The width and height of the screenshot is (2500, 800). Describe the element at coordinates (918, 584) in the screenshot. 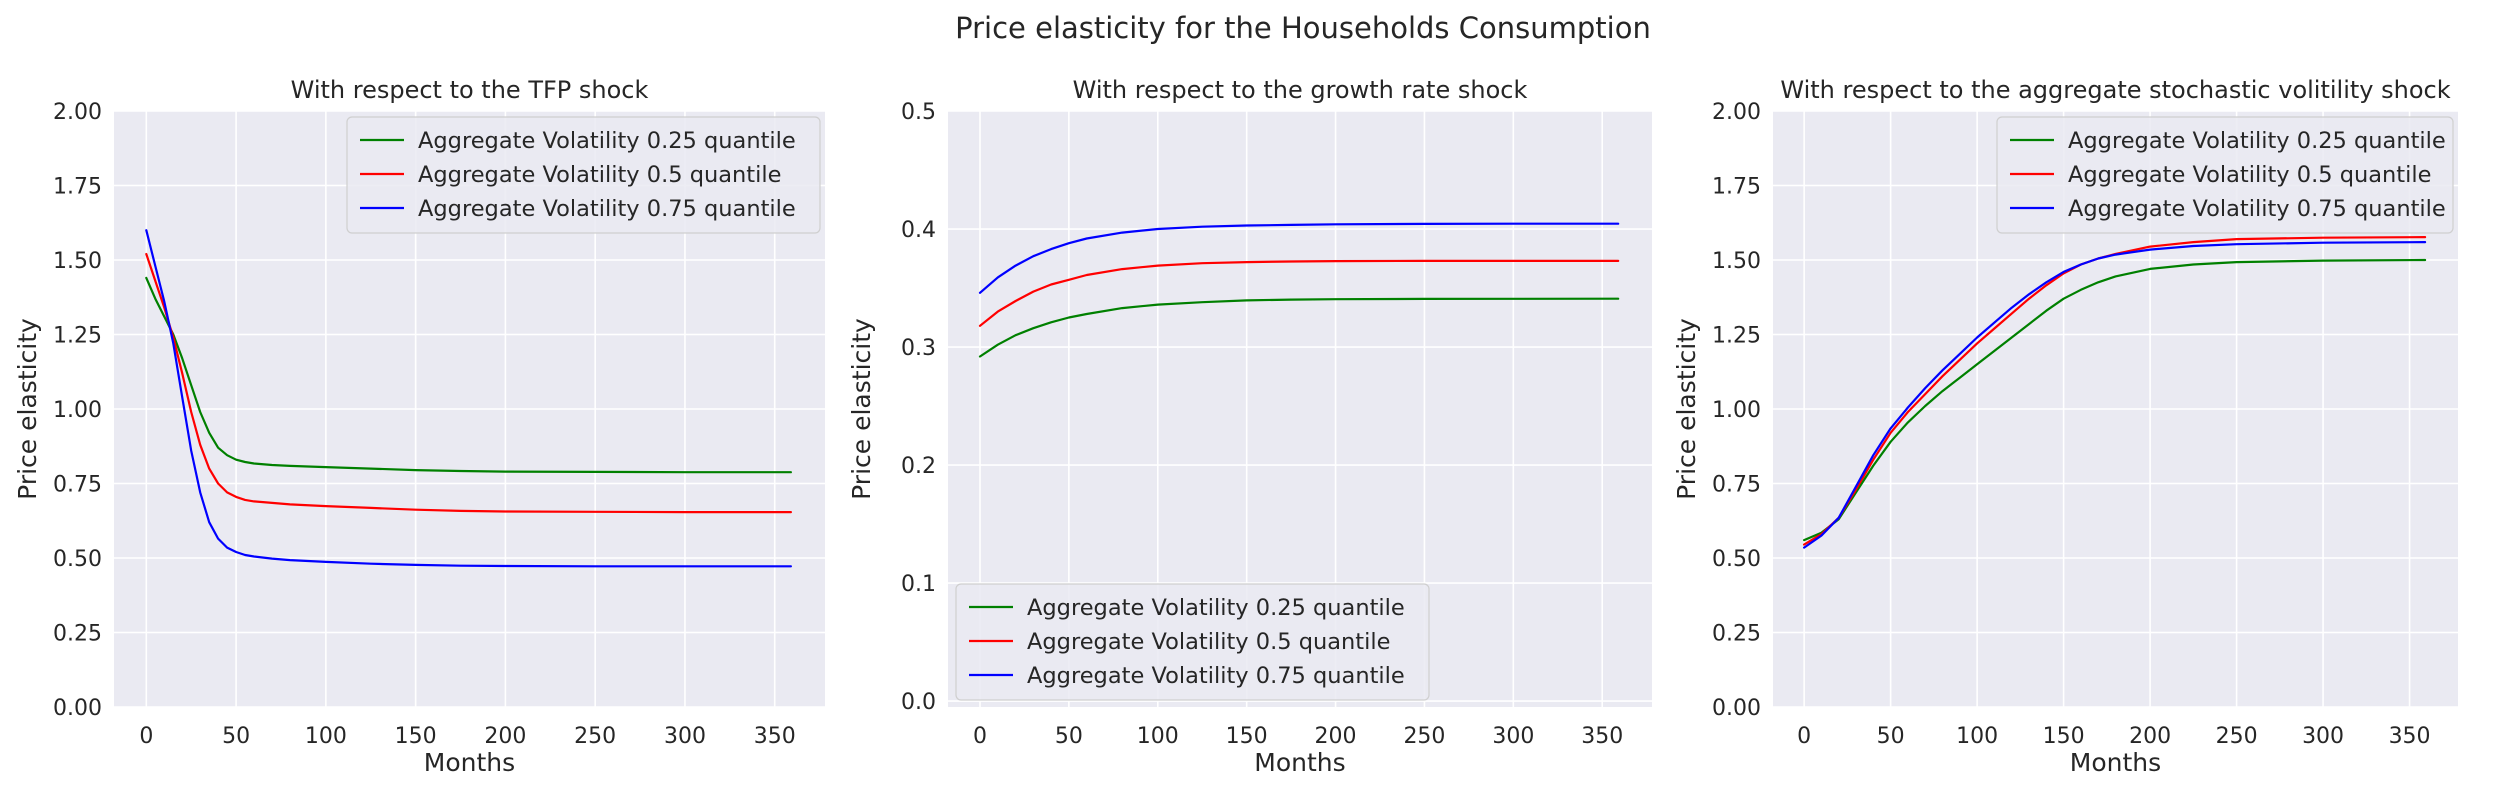

I see `y-tick-label: 0.1` at that location.